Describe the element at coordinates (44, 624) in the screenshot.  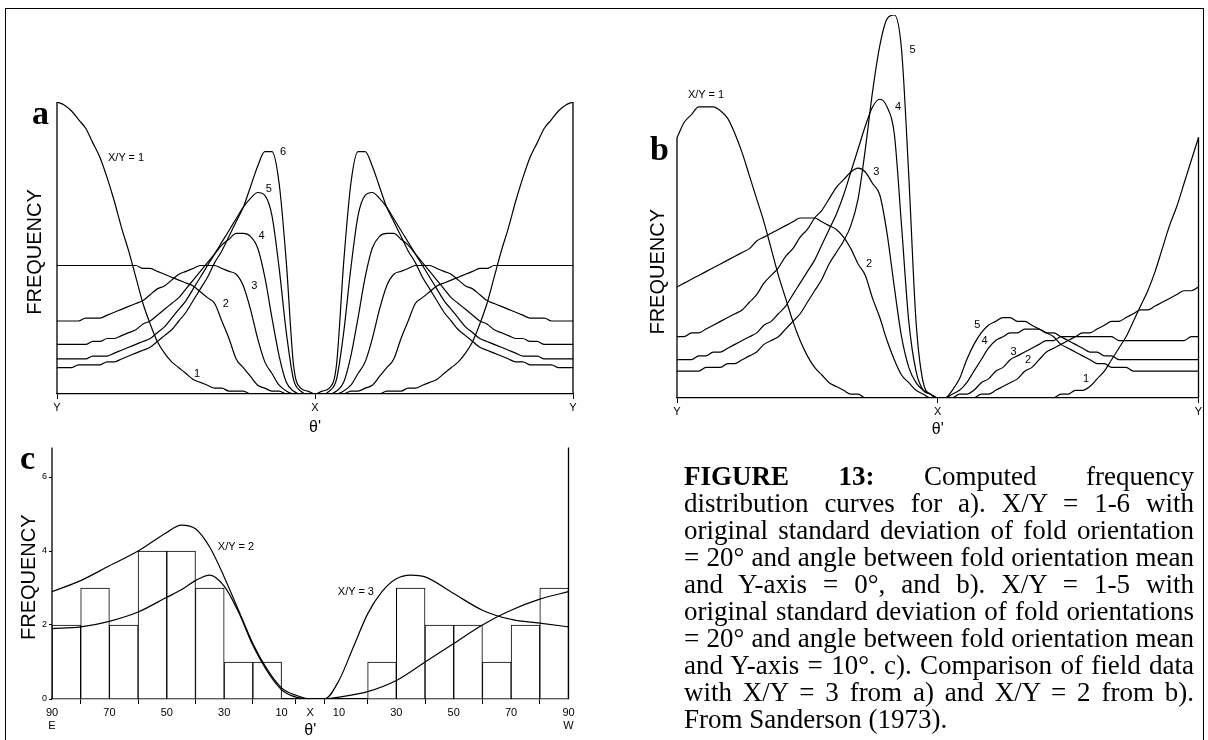
I see `y-tick-label: 2` at that location.